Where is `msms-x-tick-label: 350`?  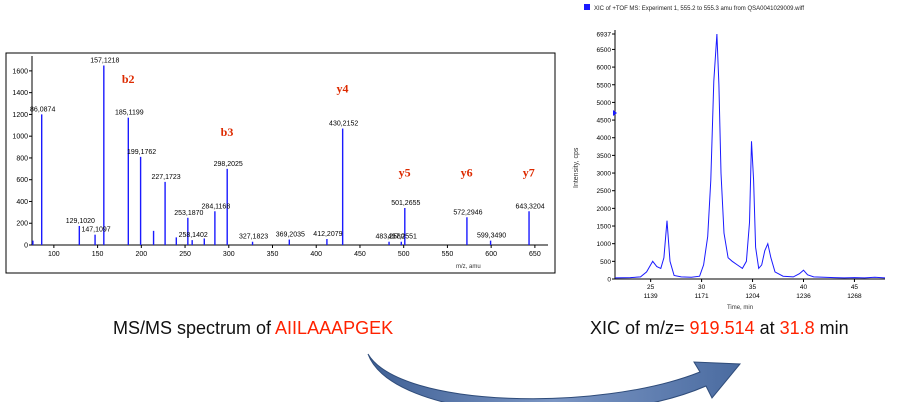 msms-x-tick-label: 350 is located at coordinates (273, 254).